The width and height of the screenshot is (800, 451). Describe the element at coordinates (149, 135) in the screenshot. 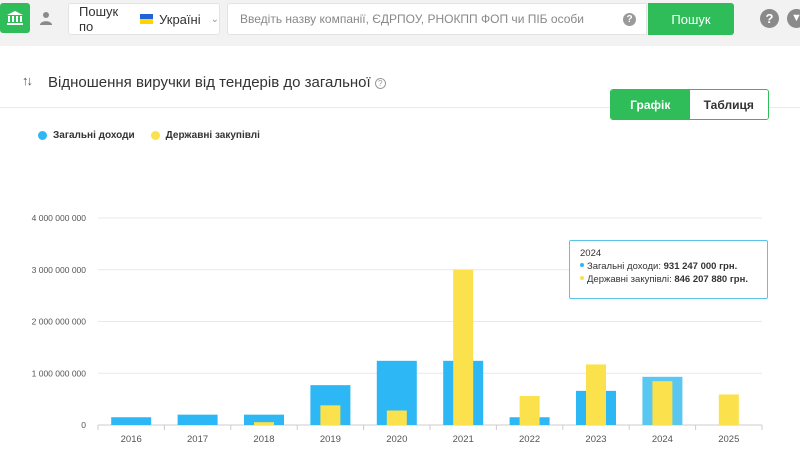

I see `chart-legend: Загальні доходи Державні закупівлі` at that location.